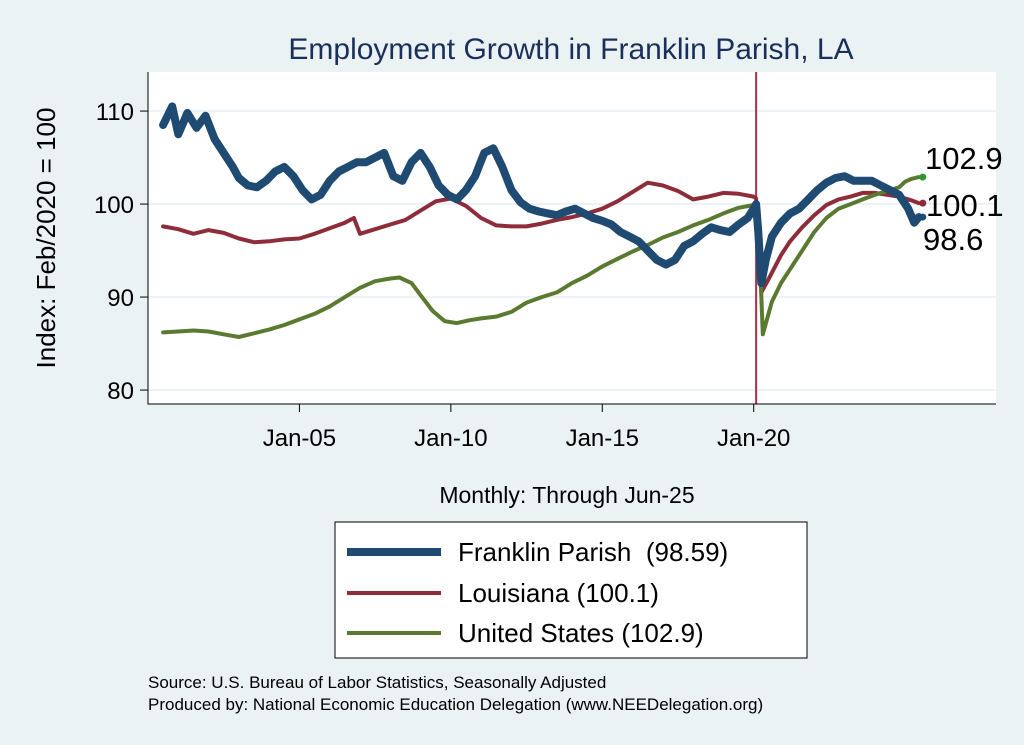  Describe the element at coordinates (923, 197) in the screenshot. I see `end-markers` at that location.